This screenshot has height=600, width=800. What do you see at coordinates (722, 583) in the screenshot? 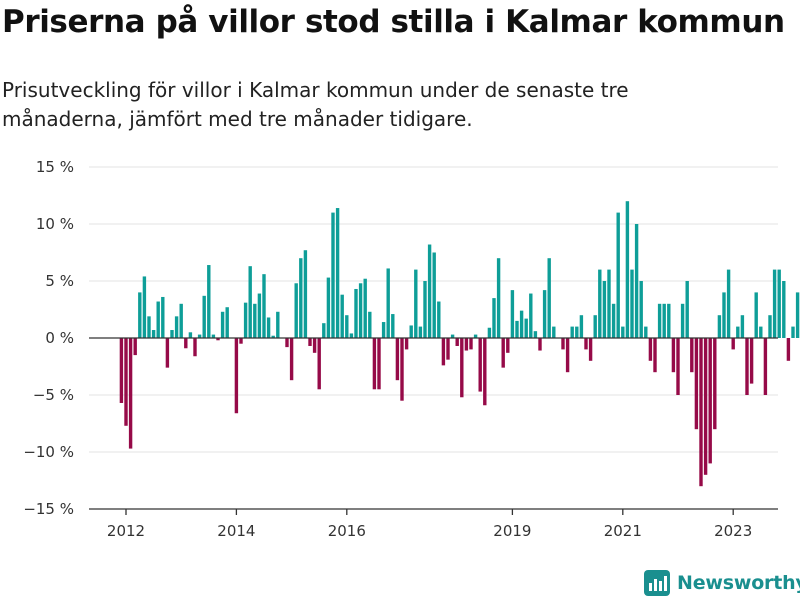
I see `newsworthy-logo: Newsworthy` at bounding box center [722, 583].